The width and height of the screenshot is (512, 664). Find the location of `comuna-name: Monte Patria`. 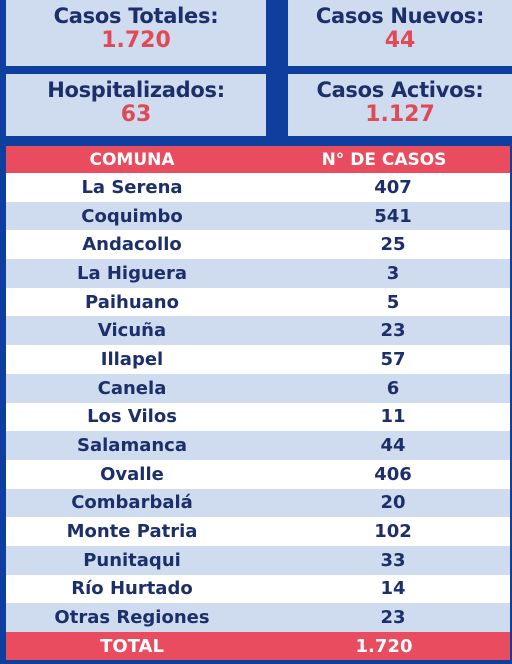

comuna-name: Monte Patria is located at coordinates (132, 532).